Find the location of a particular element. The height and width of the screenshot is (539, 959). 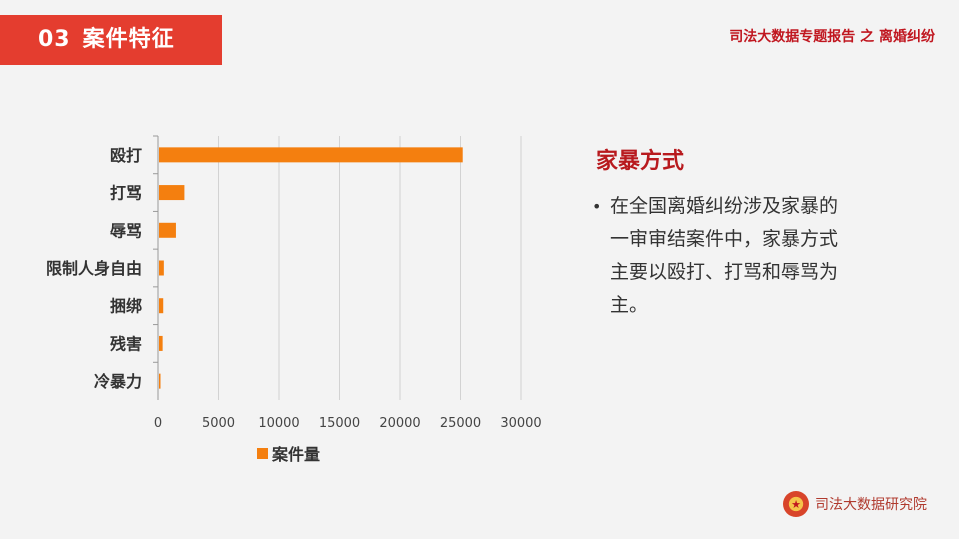

category-label: 捆绑 is located at coordinates (126, 306).